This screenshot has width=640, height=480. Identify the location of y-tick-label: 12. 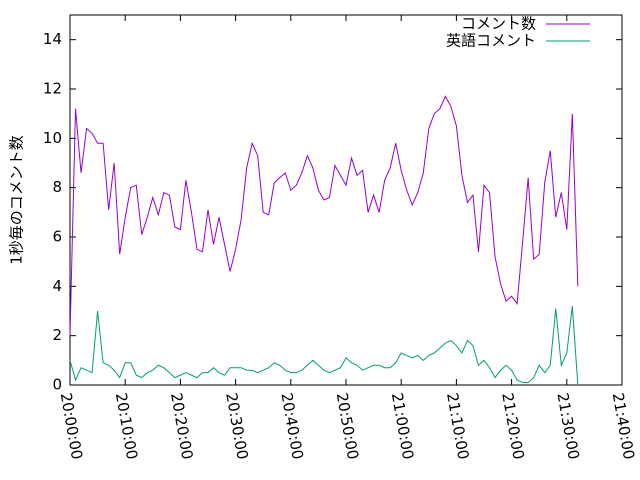
(52, 89).